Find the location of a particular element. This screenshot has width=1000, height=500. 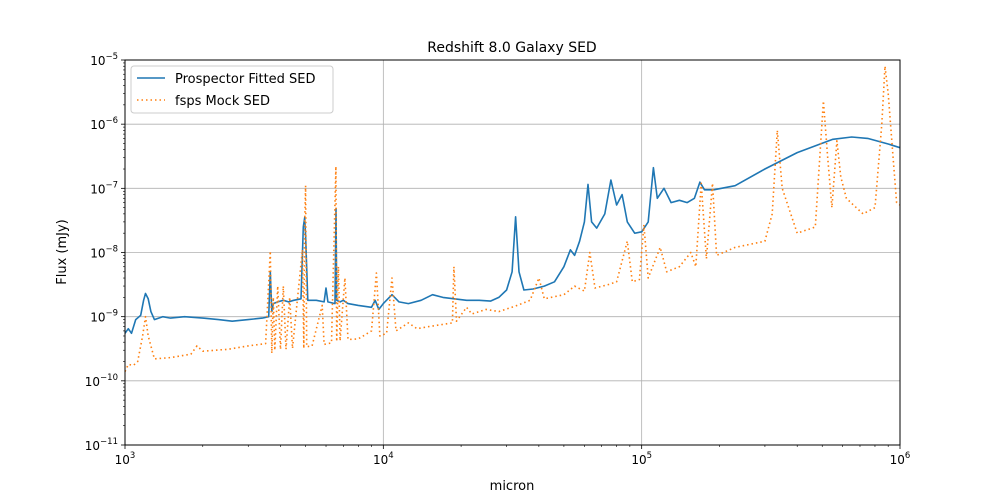

y-tick-exponent: −9 is located at coordinates (111, 314).